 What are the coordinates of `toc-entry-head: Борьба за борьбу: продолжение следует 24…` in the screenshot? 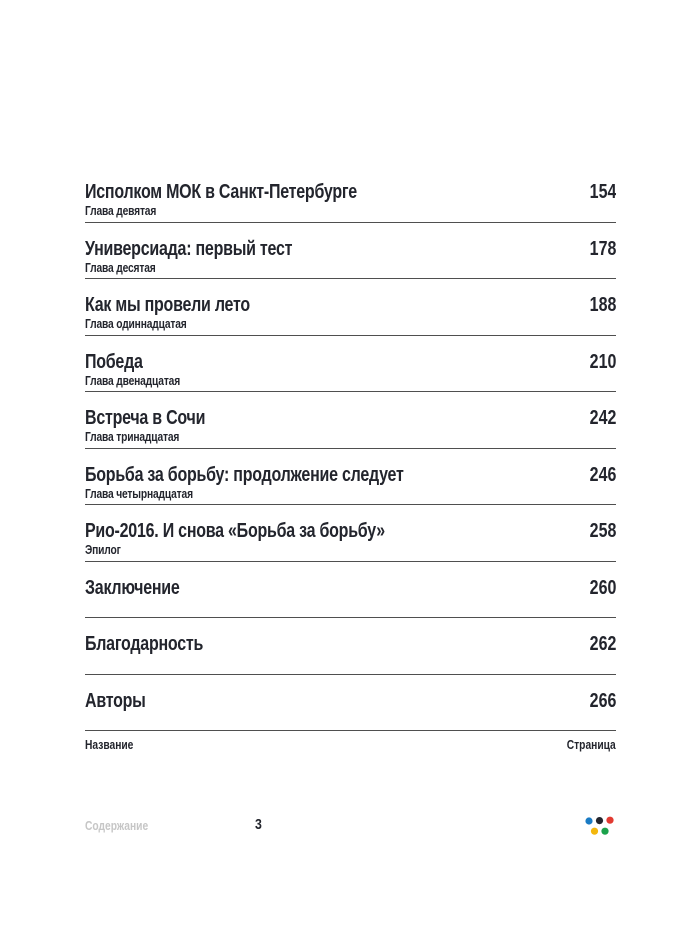 It's located at (350, 475).